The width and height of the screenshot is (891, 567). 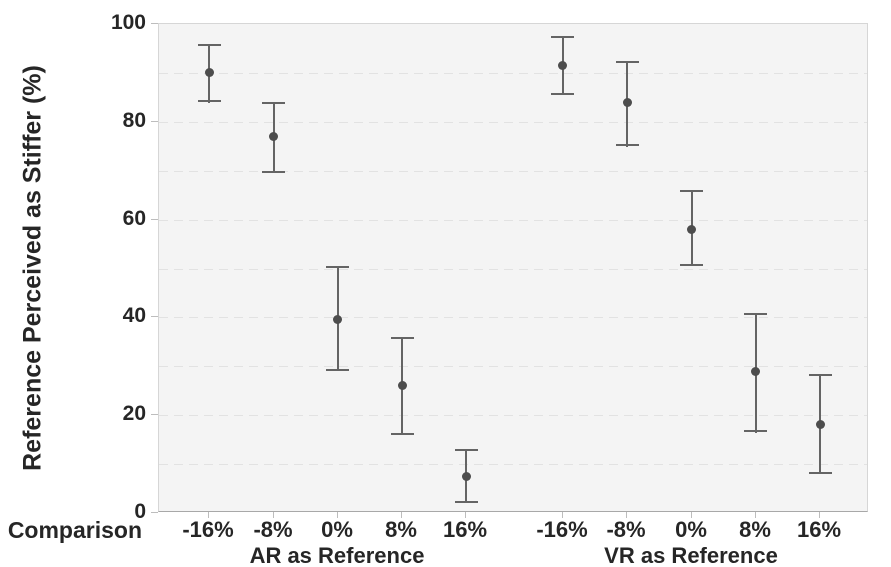 I want to click on error-bar-cap-top-ar-16pct, so click(x=466, y=450).